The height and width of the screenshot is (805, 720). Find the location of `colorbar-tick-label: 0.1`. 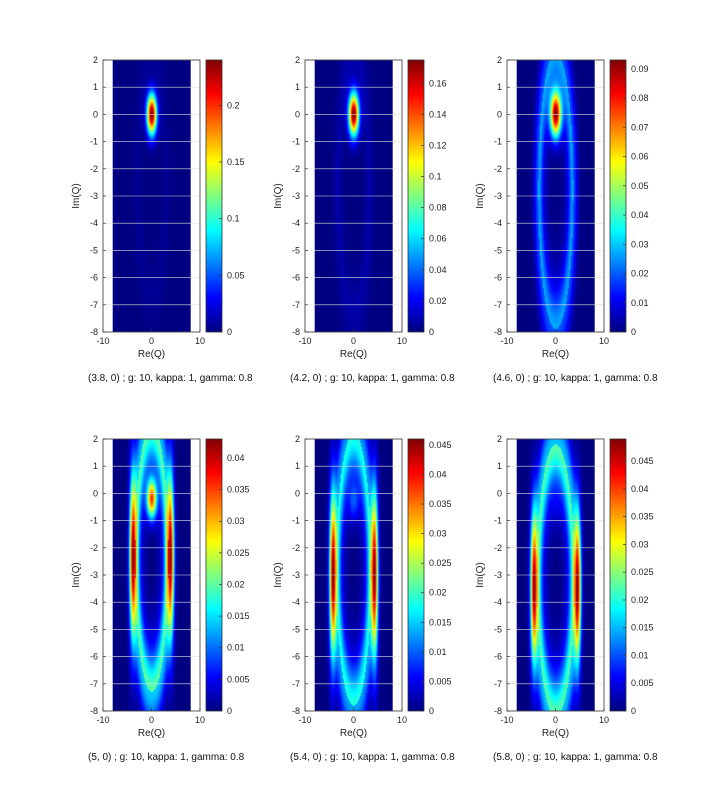

colorbar-tick-label: 0.1 is located at coordinates (233, 219).